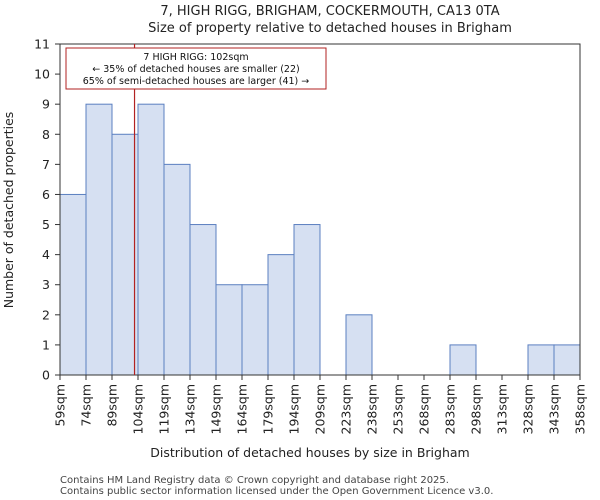 This screenshot has width=600, height=500. Describe the element at coordinates (99, 239) in the screenshot. I see `bar-74sqm` at that location.